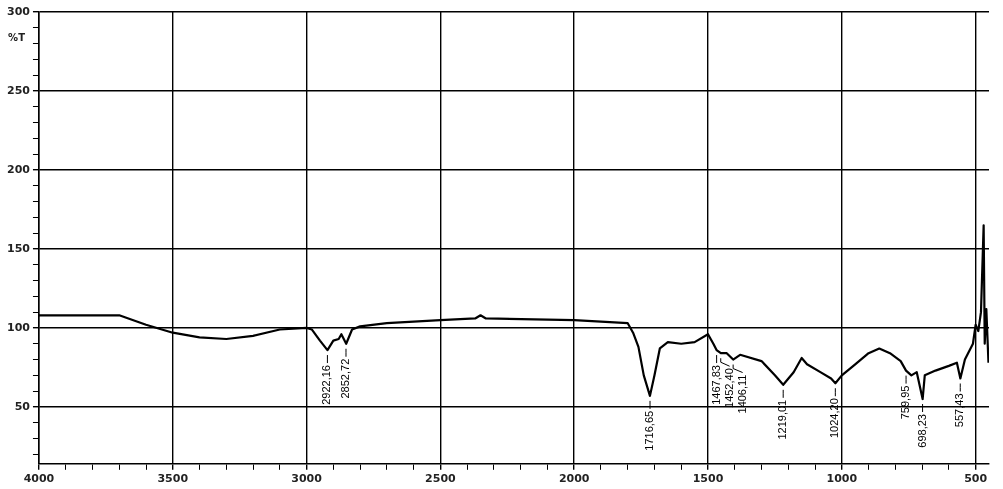 Image resolution: width=1003 pixels, height=489 pixels. Describe the element at coordinates (326, 385) in the screenshot. I see `annotation: 2922,16` at that location.